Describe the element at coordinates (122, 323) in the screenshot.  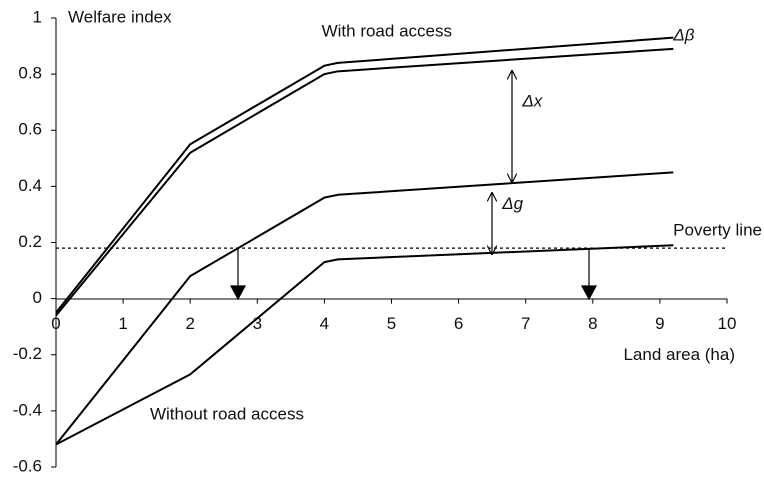
I see `x-tick-label: 1` at that location.